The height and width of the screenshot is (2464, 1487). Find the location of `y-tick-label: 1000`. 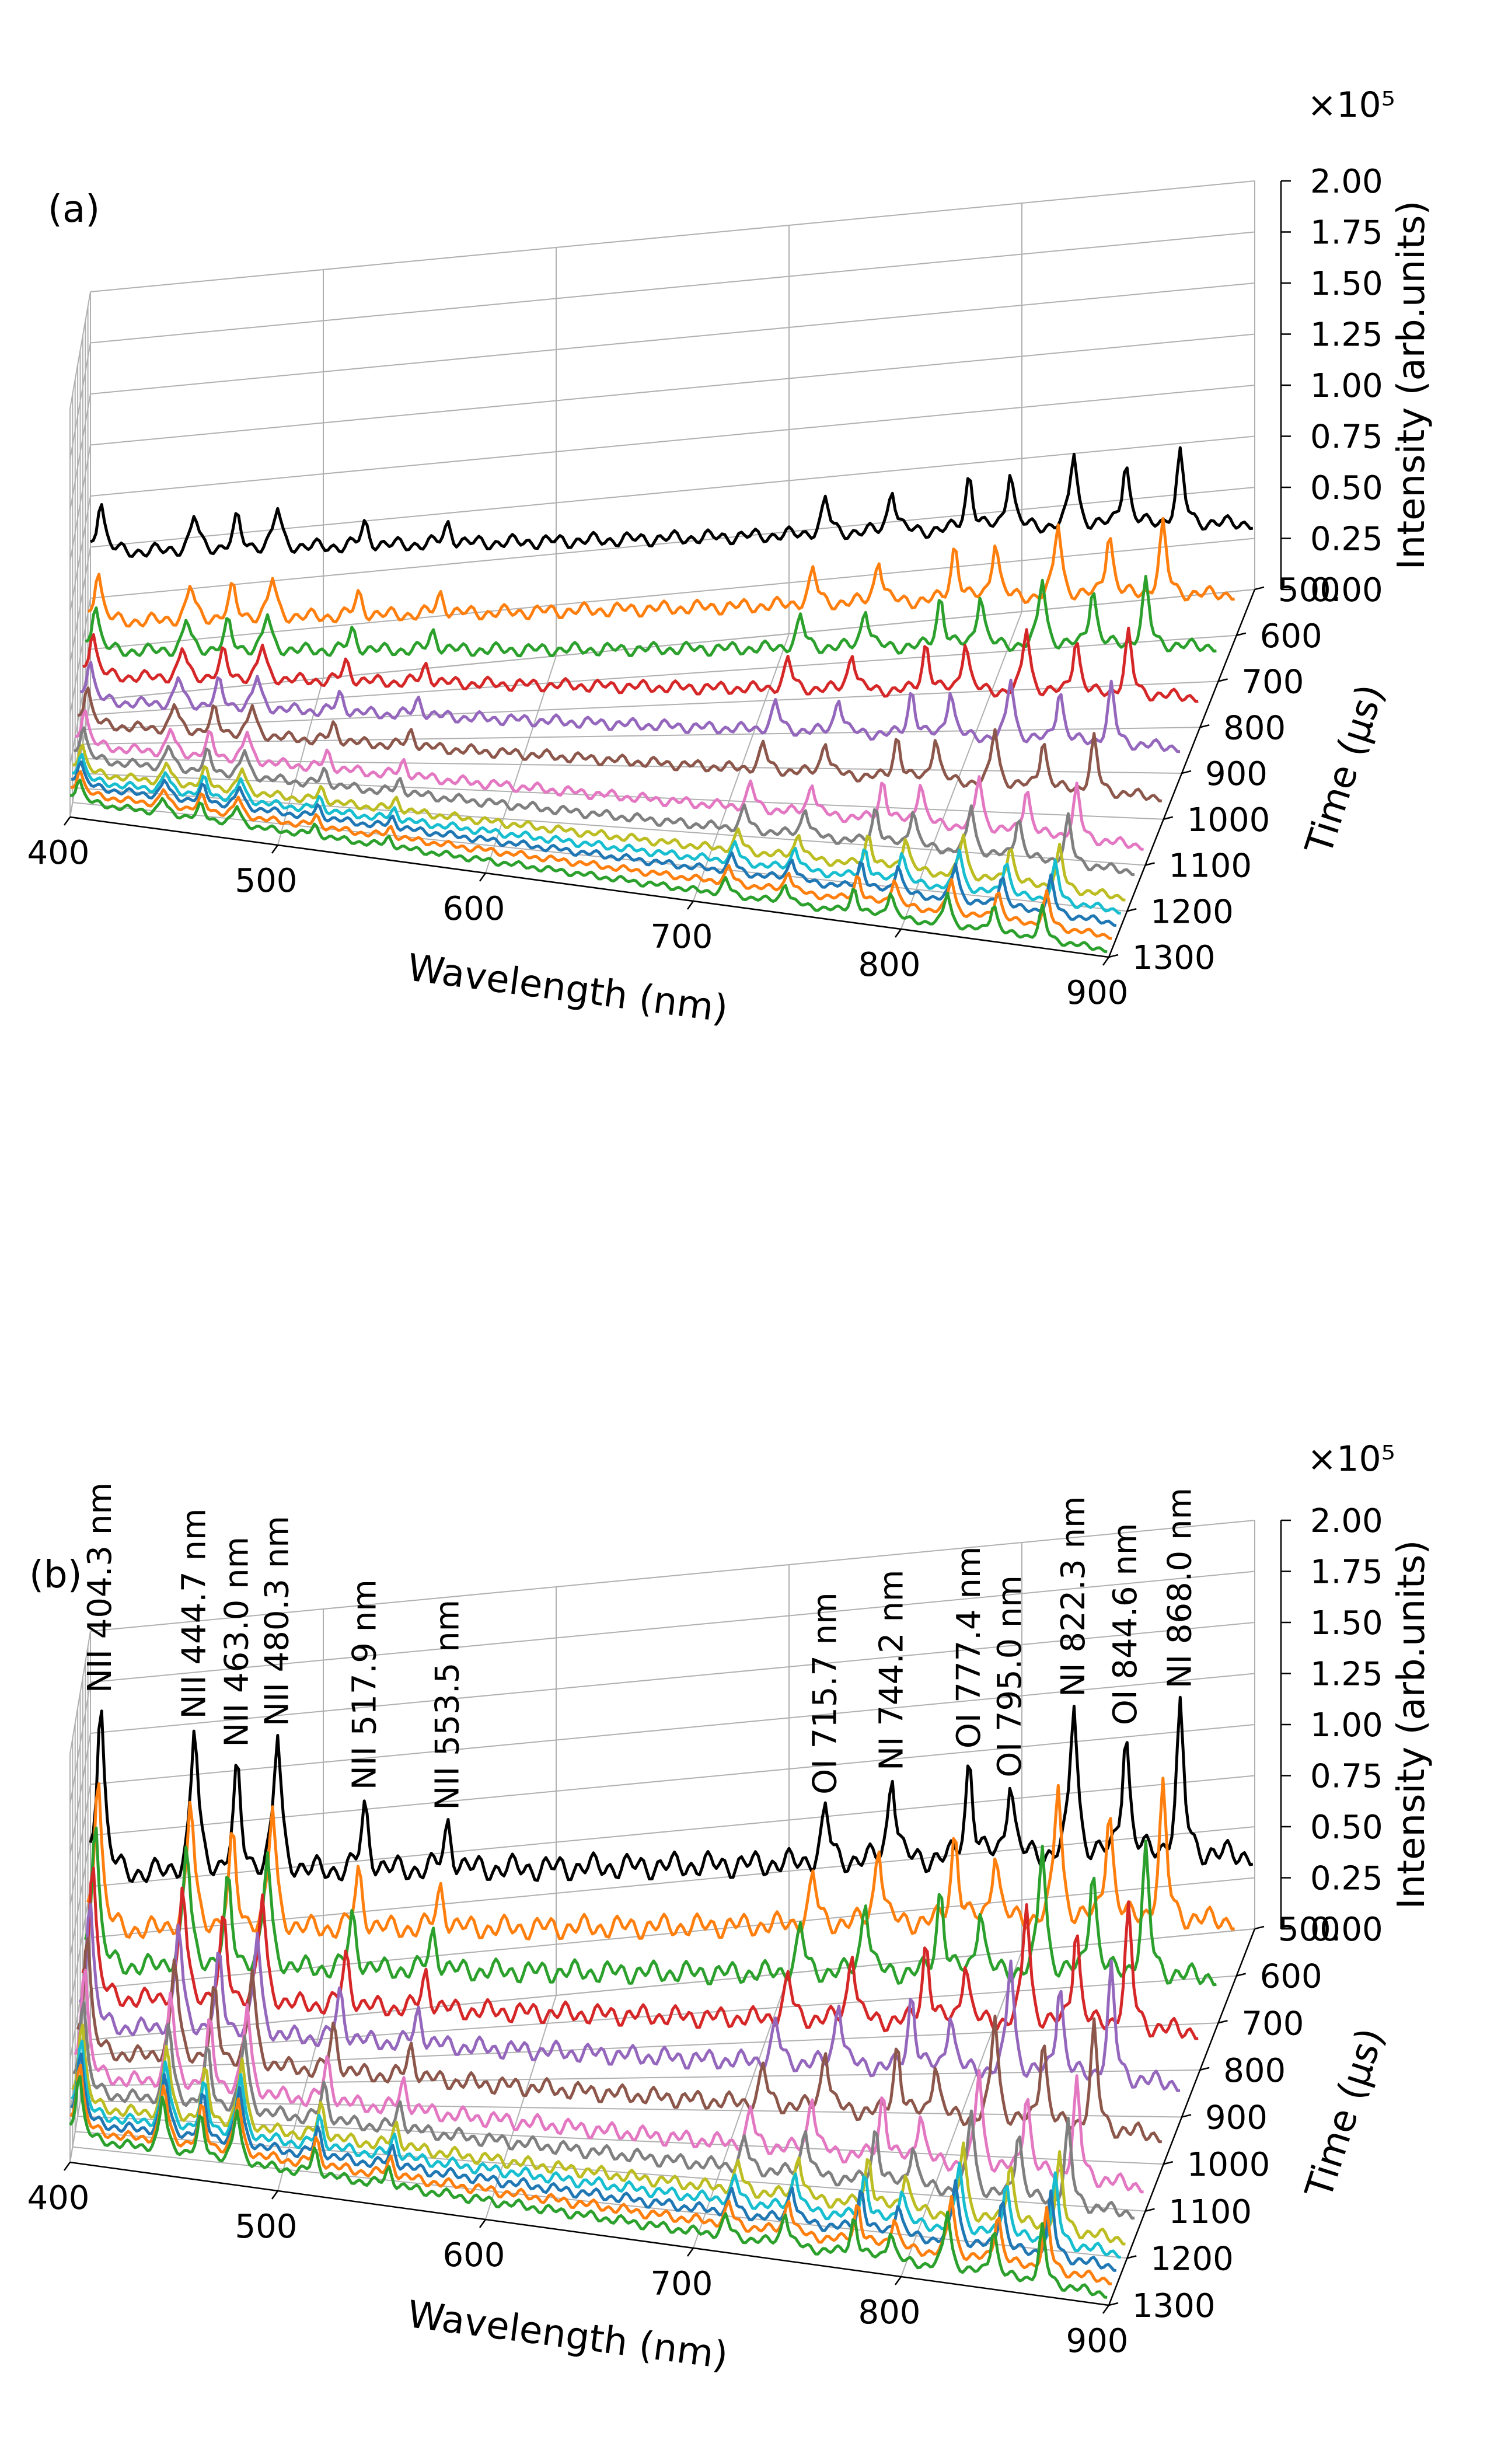

y-tick-label: 1000 is located at coordinates (1228, 820).